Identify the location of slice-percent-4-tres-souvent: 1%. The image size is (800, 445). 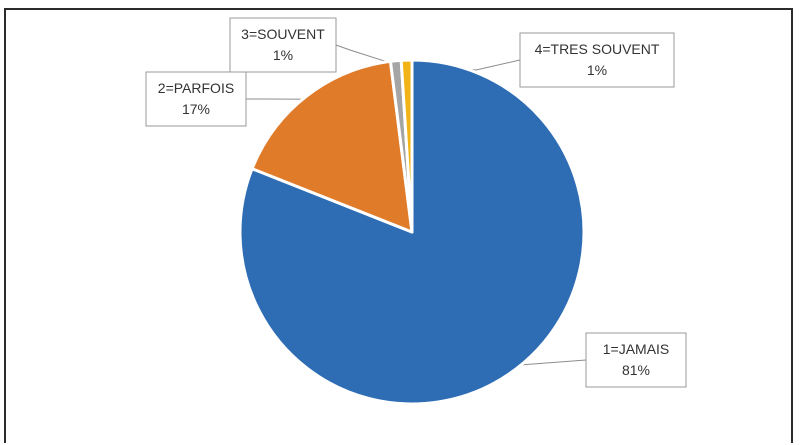
(597, 70).